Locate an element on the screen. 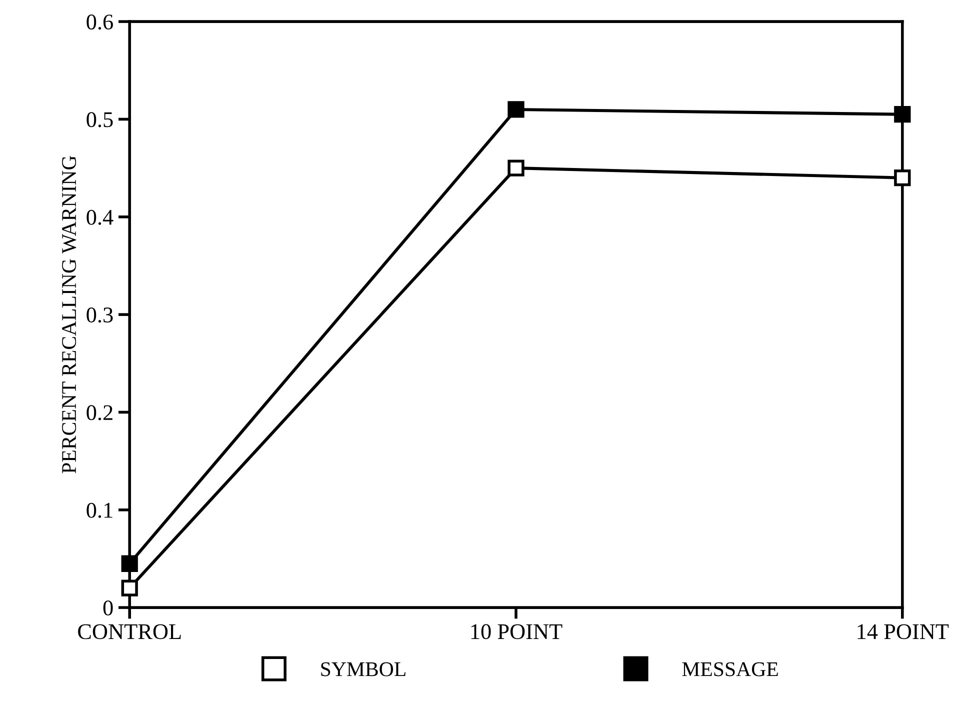 The image size is (960, 719). y-tick-label: 0.1 is located at coordinates (99, 510).